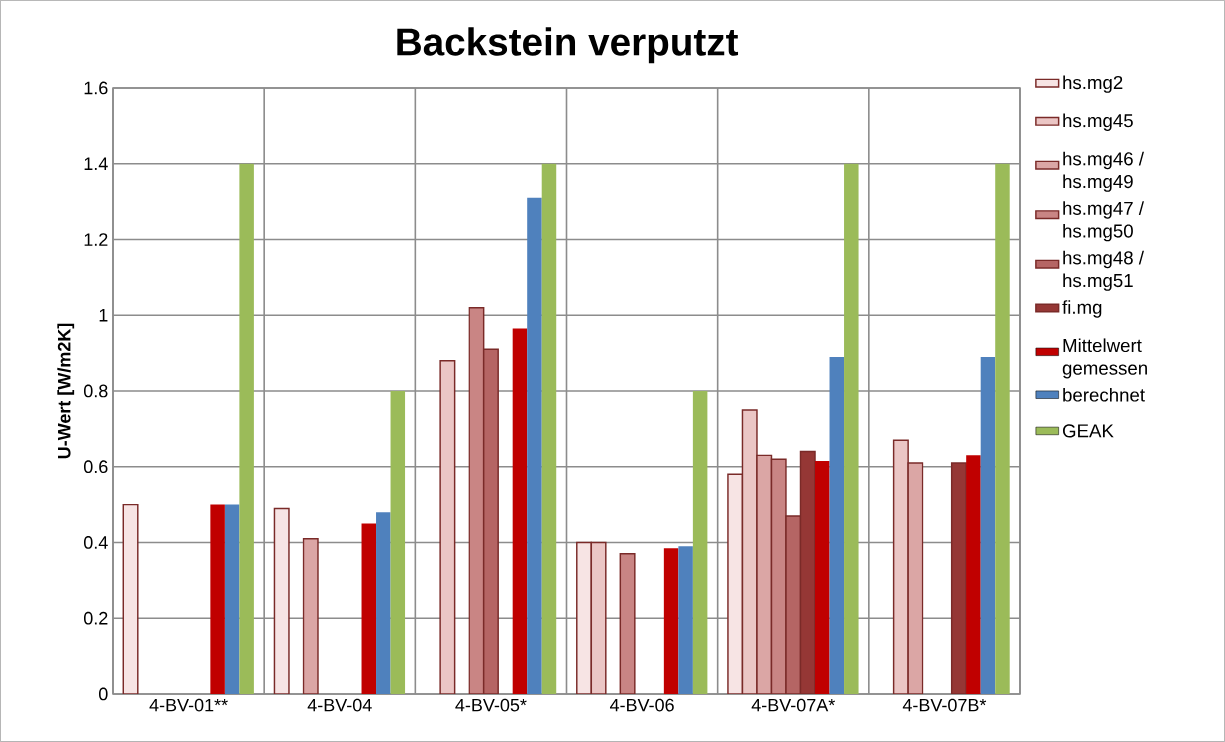 Image resolution: width=1225 pixels, height=742 pixels. What do you see at coordinates (1104, 394) in the screenshot?
I see `legend-label: berechnet` at bounding box center [1104, 394].